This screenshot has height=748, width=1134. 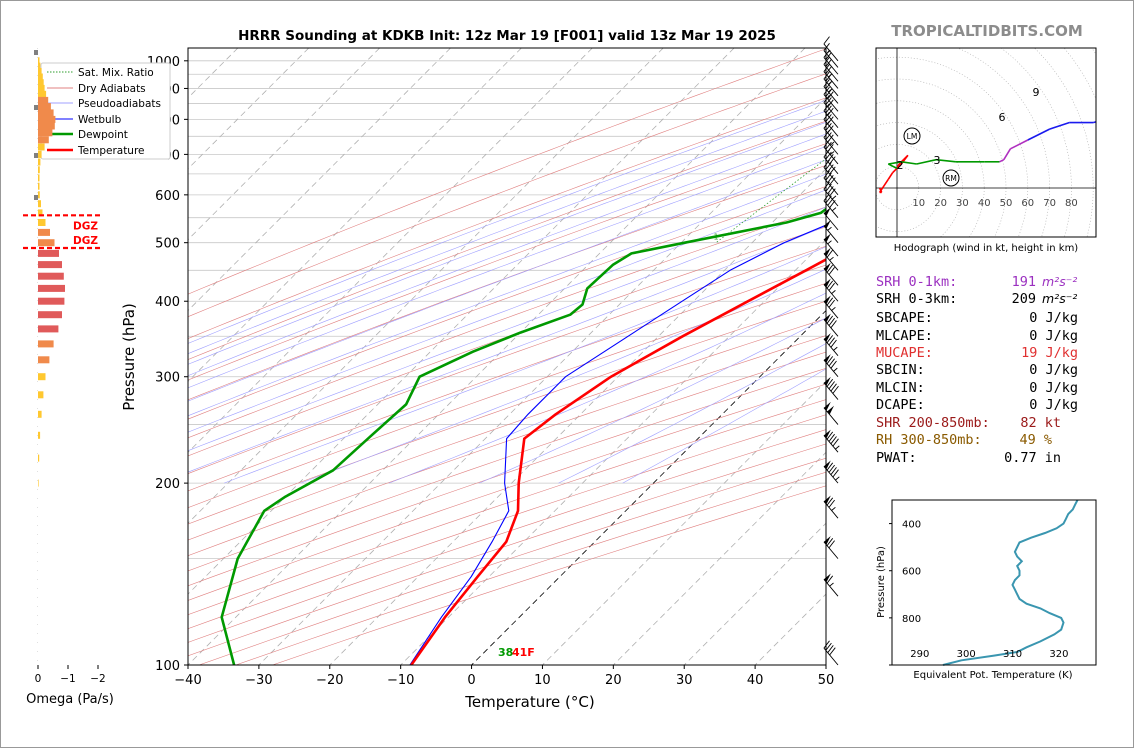 I want to click on hodograph-height-label: 6, so click(x=1002, y=117).